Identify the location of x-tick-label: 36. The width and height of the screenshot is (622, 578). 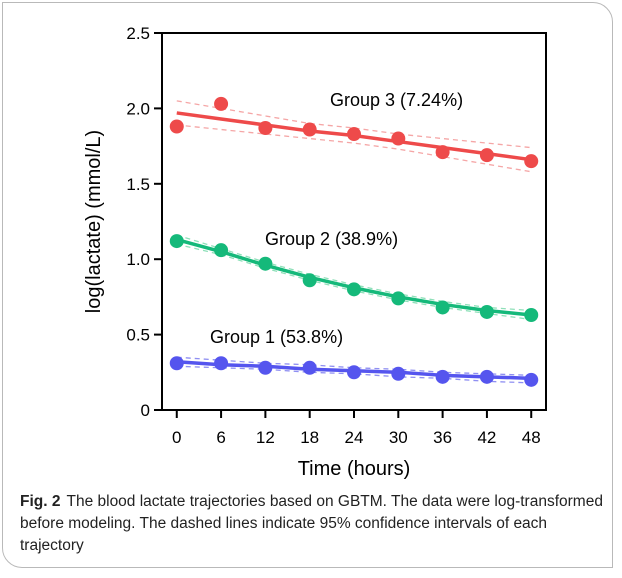
(442, 437).